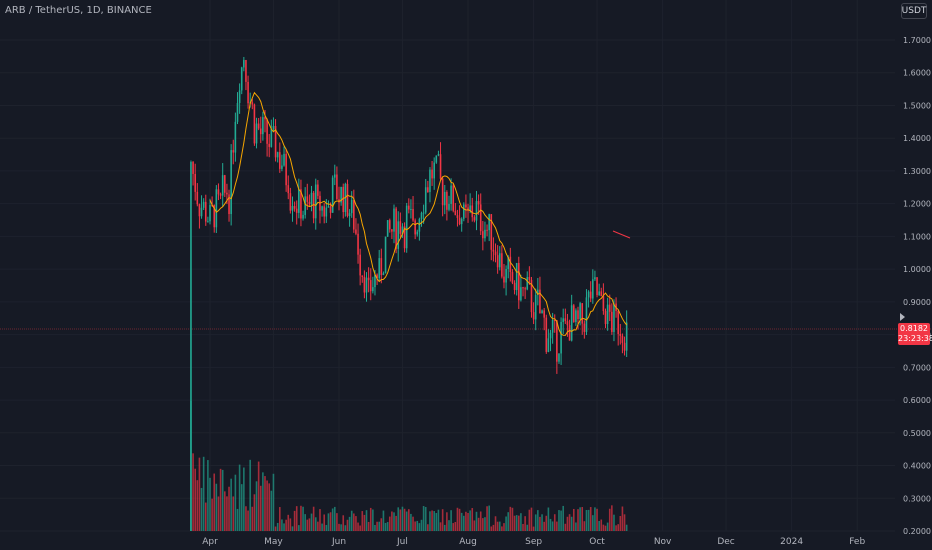 The width and height of the screenshot is (932, 550). What do you see at coordinates (917, 433) in the screenshot?
I see `price-tick-label: 0.5000` at bounding box center [917, 433].